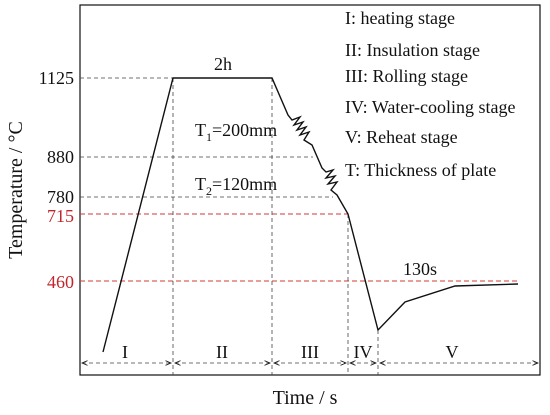 This screenshot has height=415, width=550. Describe the element at coordinates (420, 269) in the screenshot. I see `annotation: 130s` at that location.